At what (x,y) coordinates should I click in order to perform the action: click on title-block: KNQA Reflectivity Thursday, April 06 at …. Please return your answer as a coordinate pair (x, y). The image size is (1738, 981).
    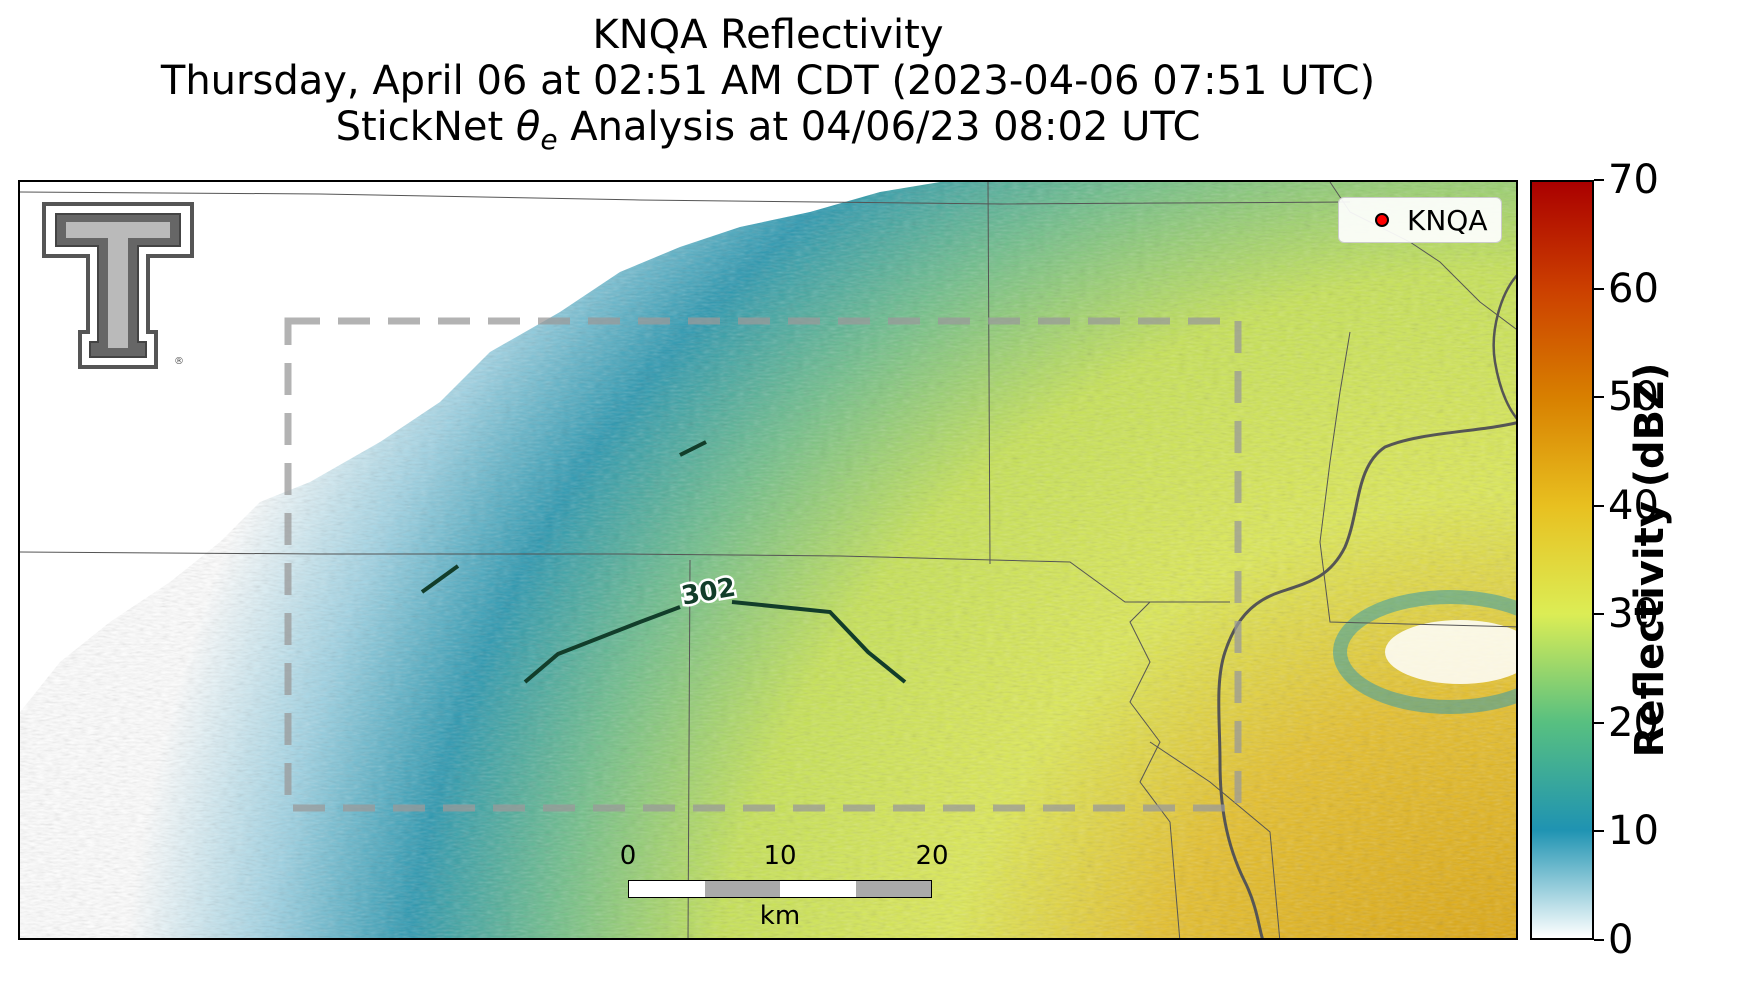
    Looking at the image, I should click on (768, 87).